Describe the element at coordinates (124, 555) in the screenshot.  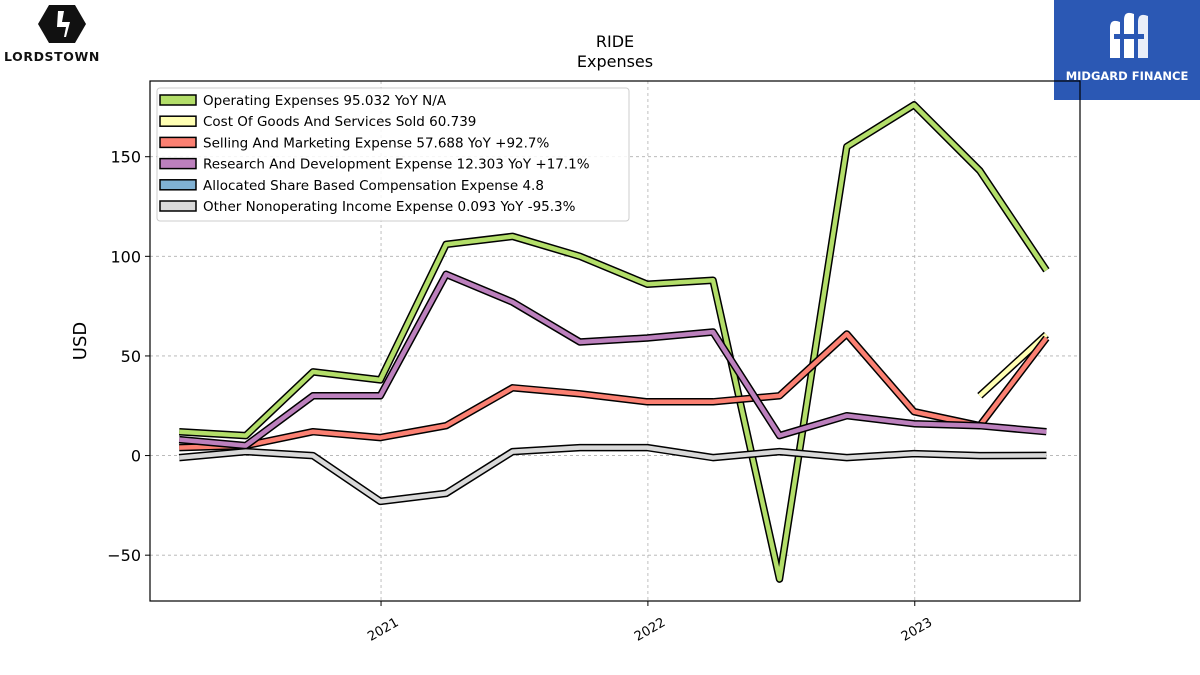
I see `y-tick-label: −50` at that location.